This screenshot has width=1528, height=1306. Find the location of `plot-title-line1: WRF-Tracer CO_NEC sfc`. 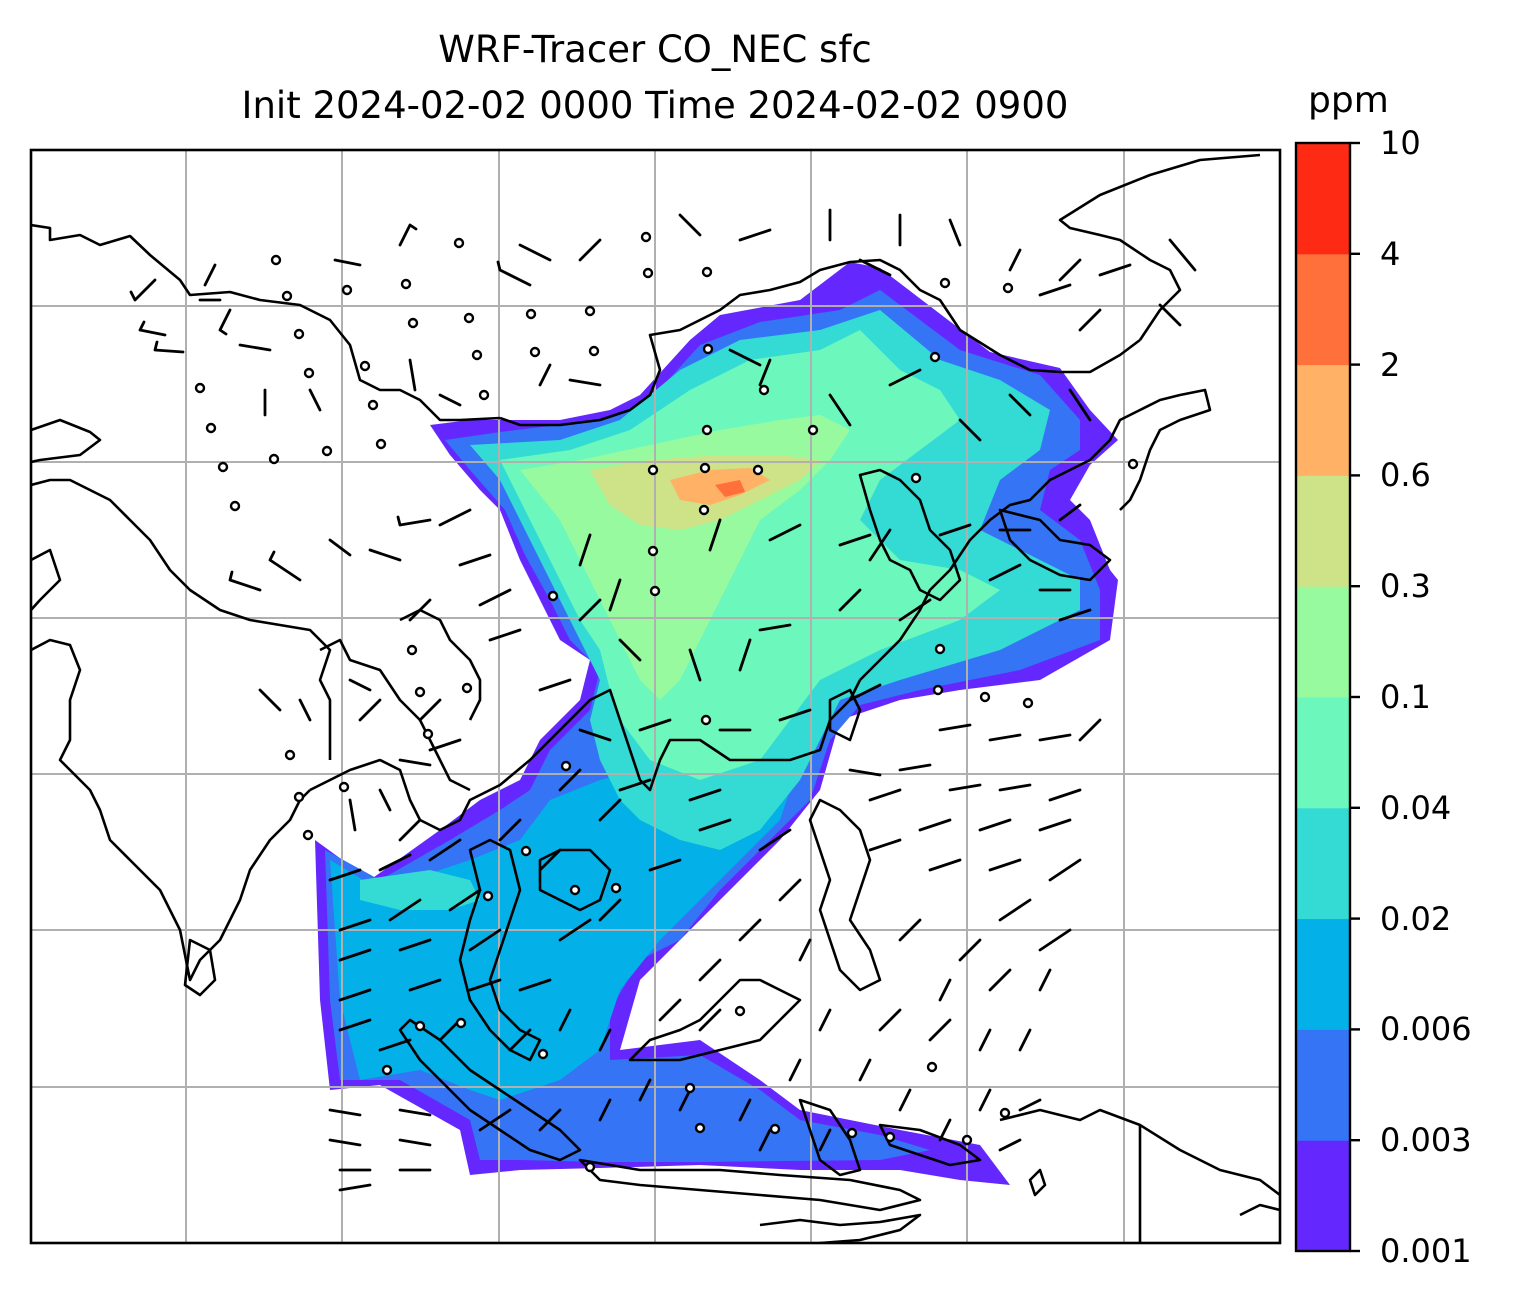

plot-title-line1: WRF-Tracer CO_NEC sfc is located at coordinates (655, 49).